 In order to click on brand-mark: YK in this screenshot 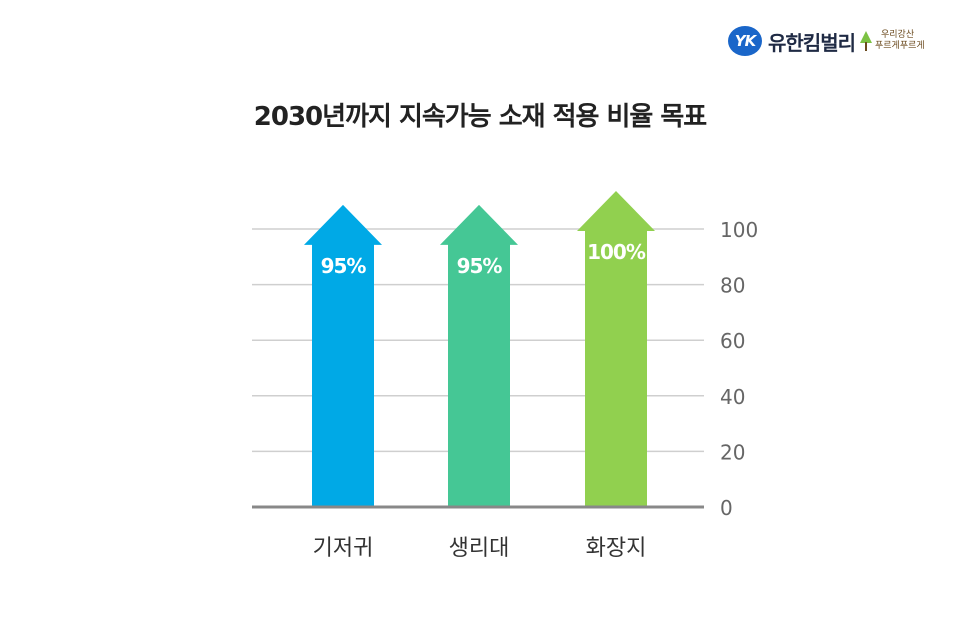, I will do `click(745, 41)`.